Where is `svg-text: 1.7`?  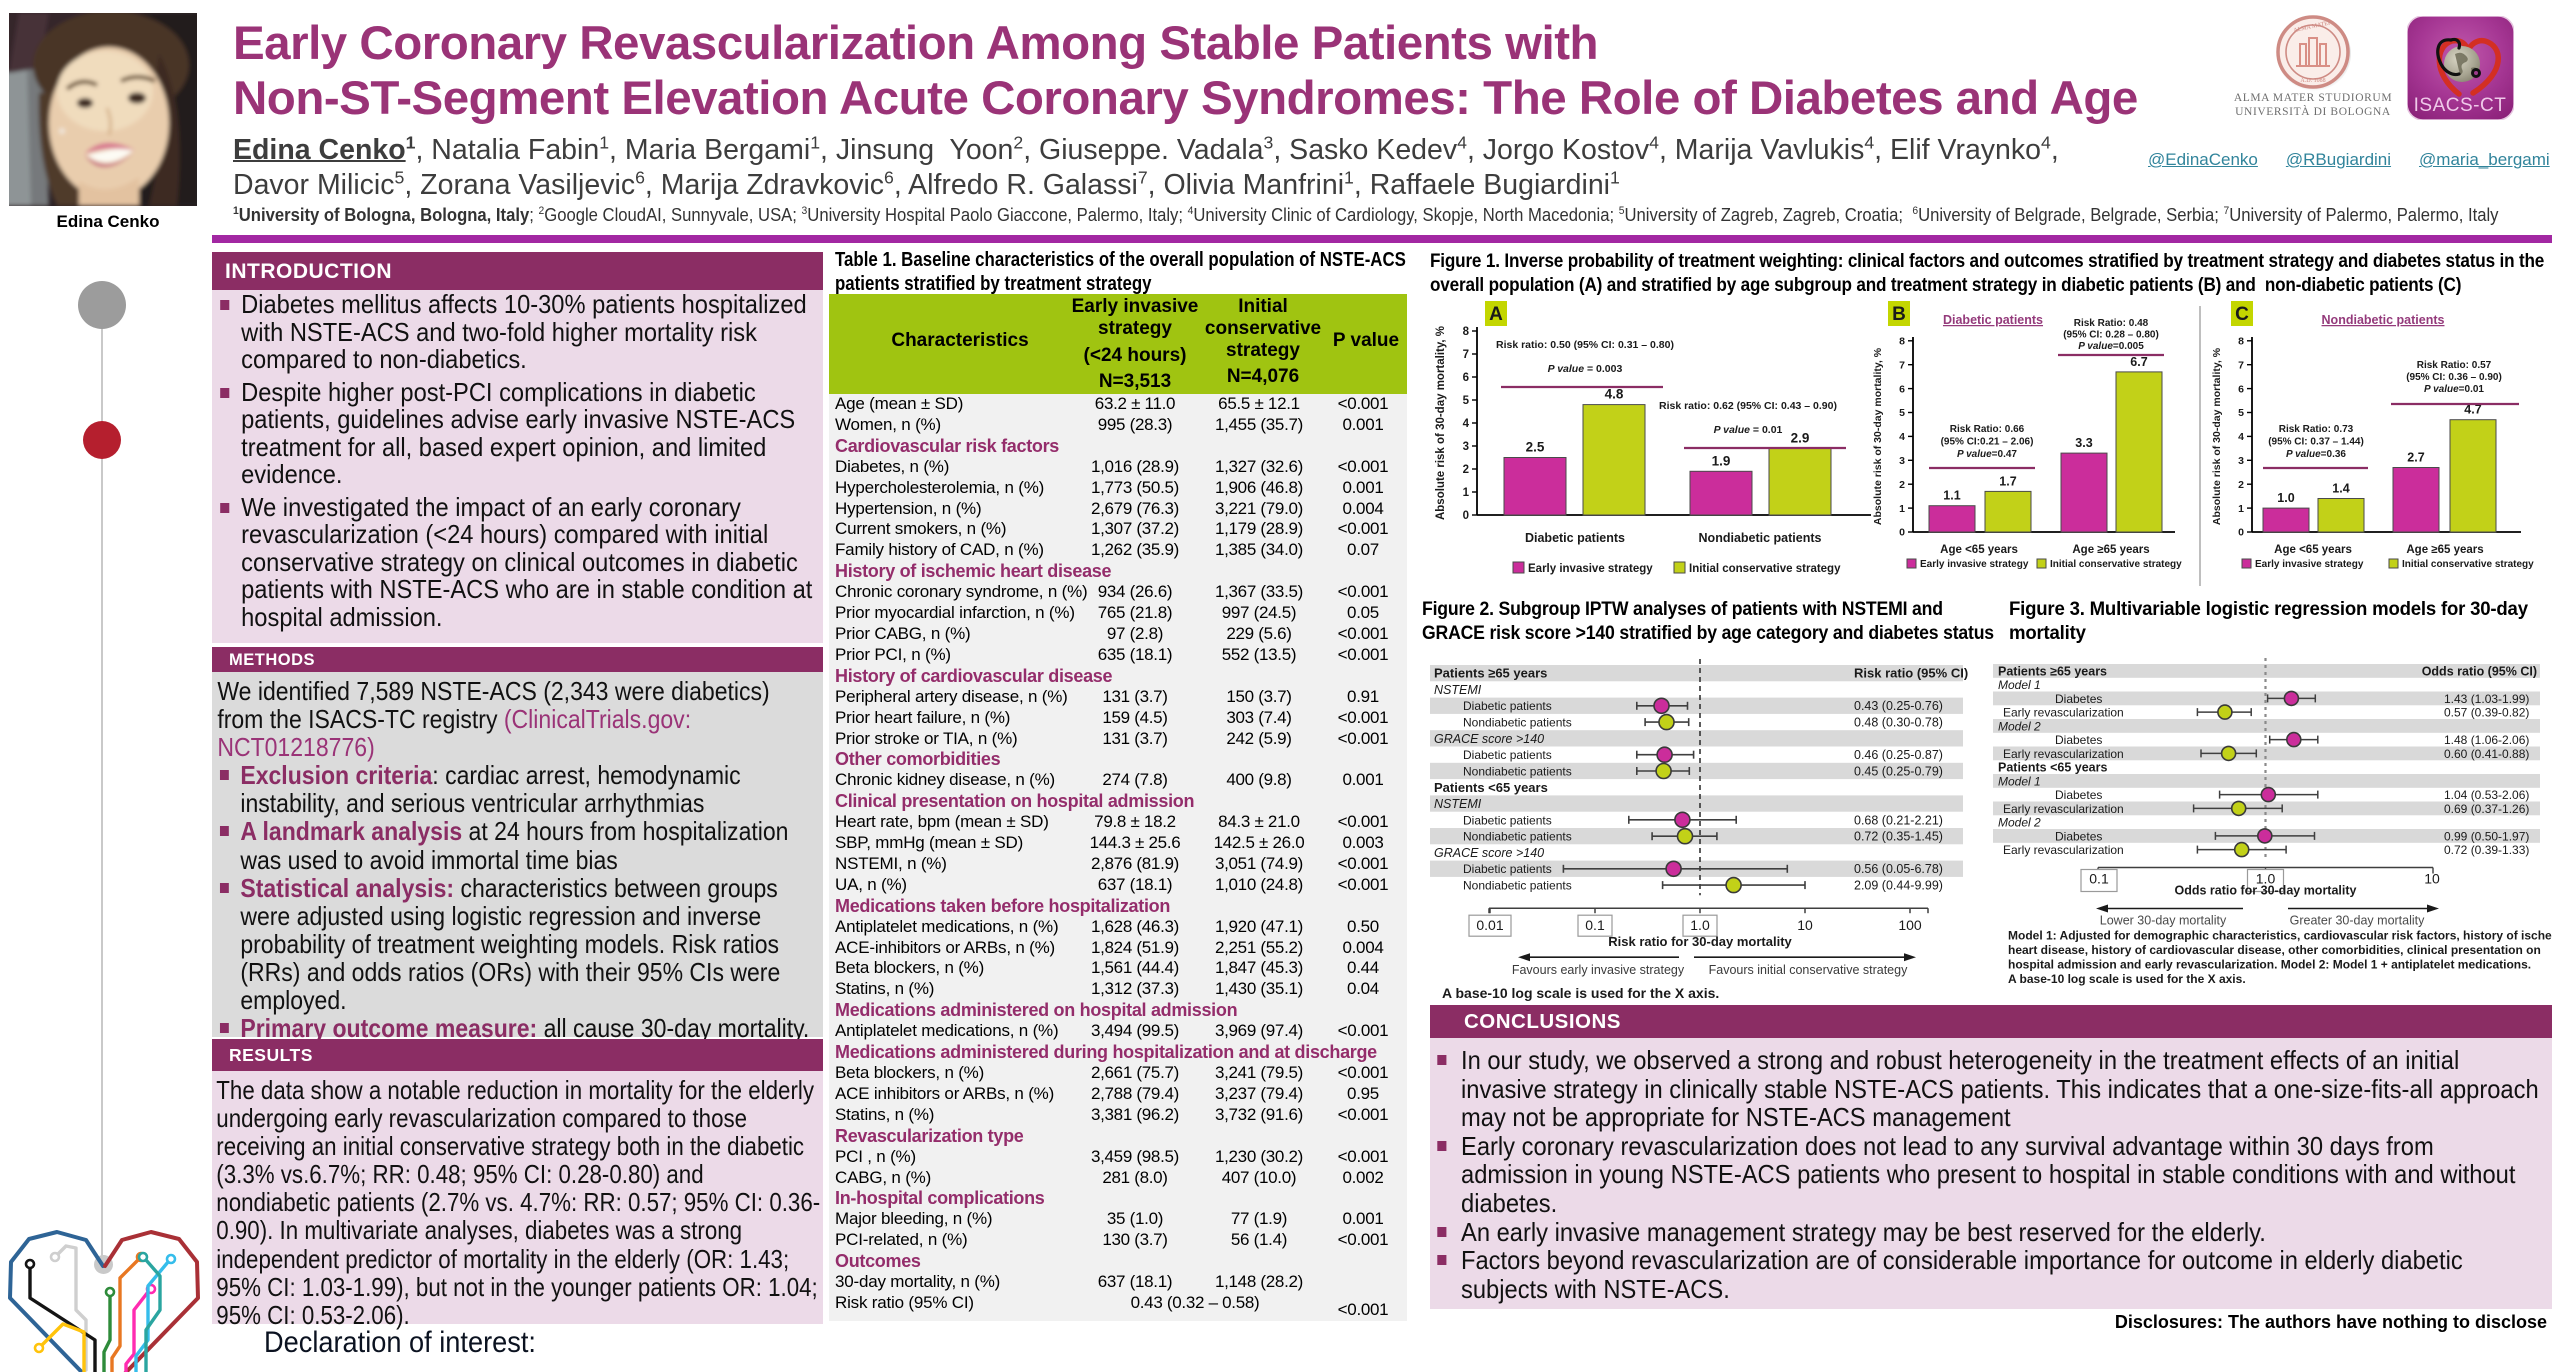
svg-text: 1.7 is located at coordinates (2007, 481).